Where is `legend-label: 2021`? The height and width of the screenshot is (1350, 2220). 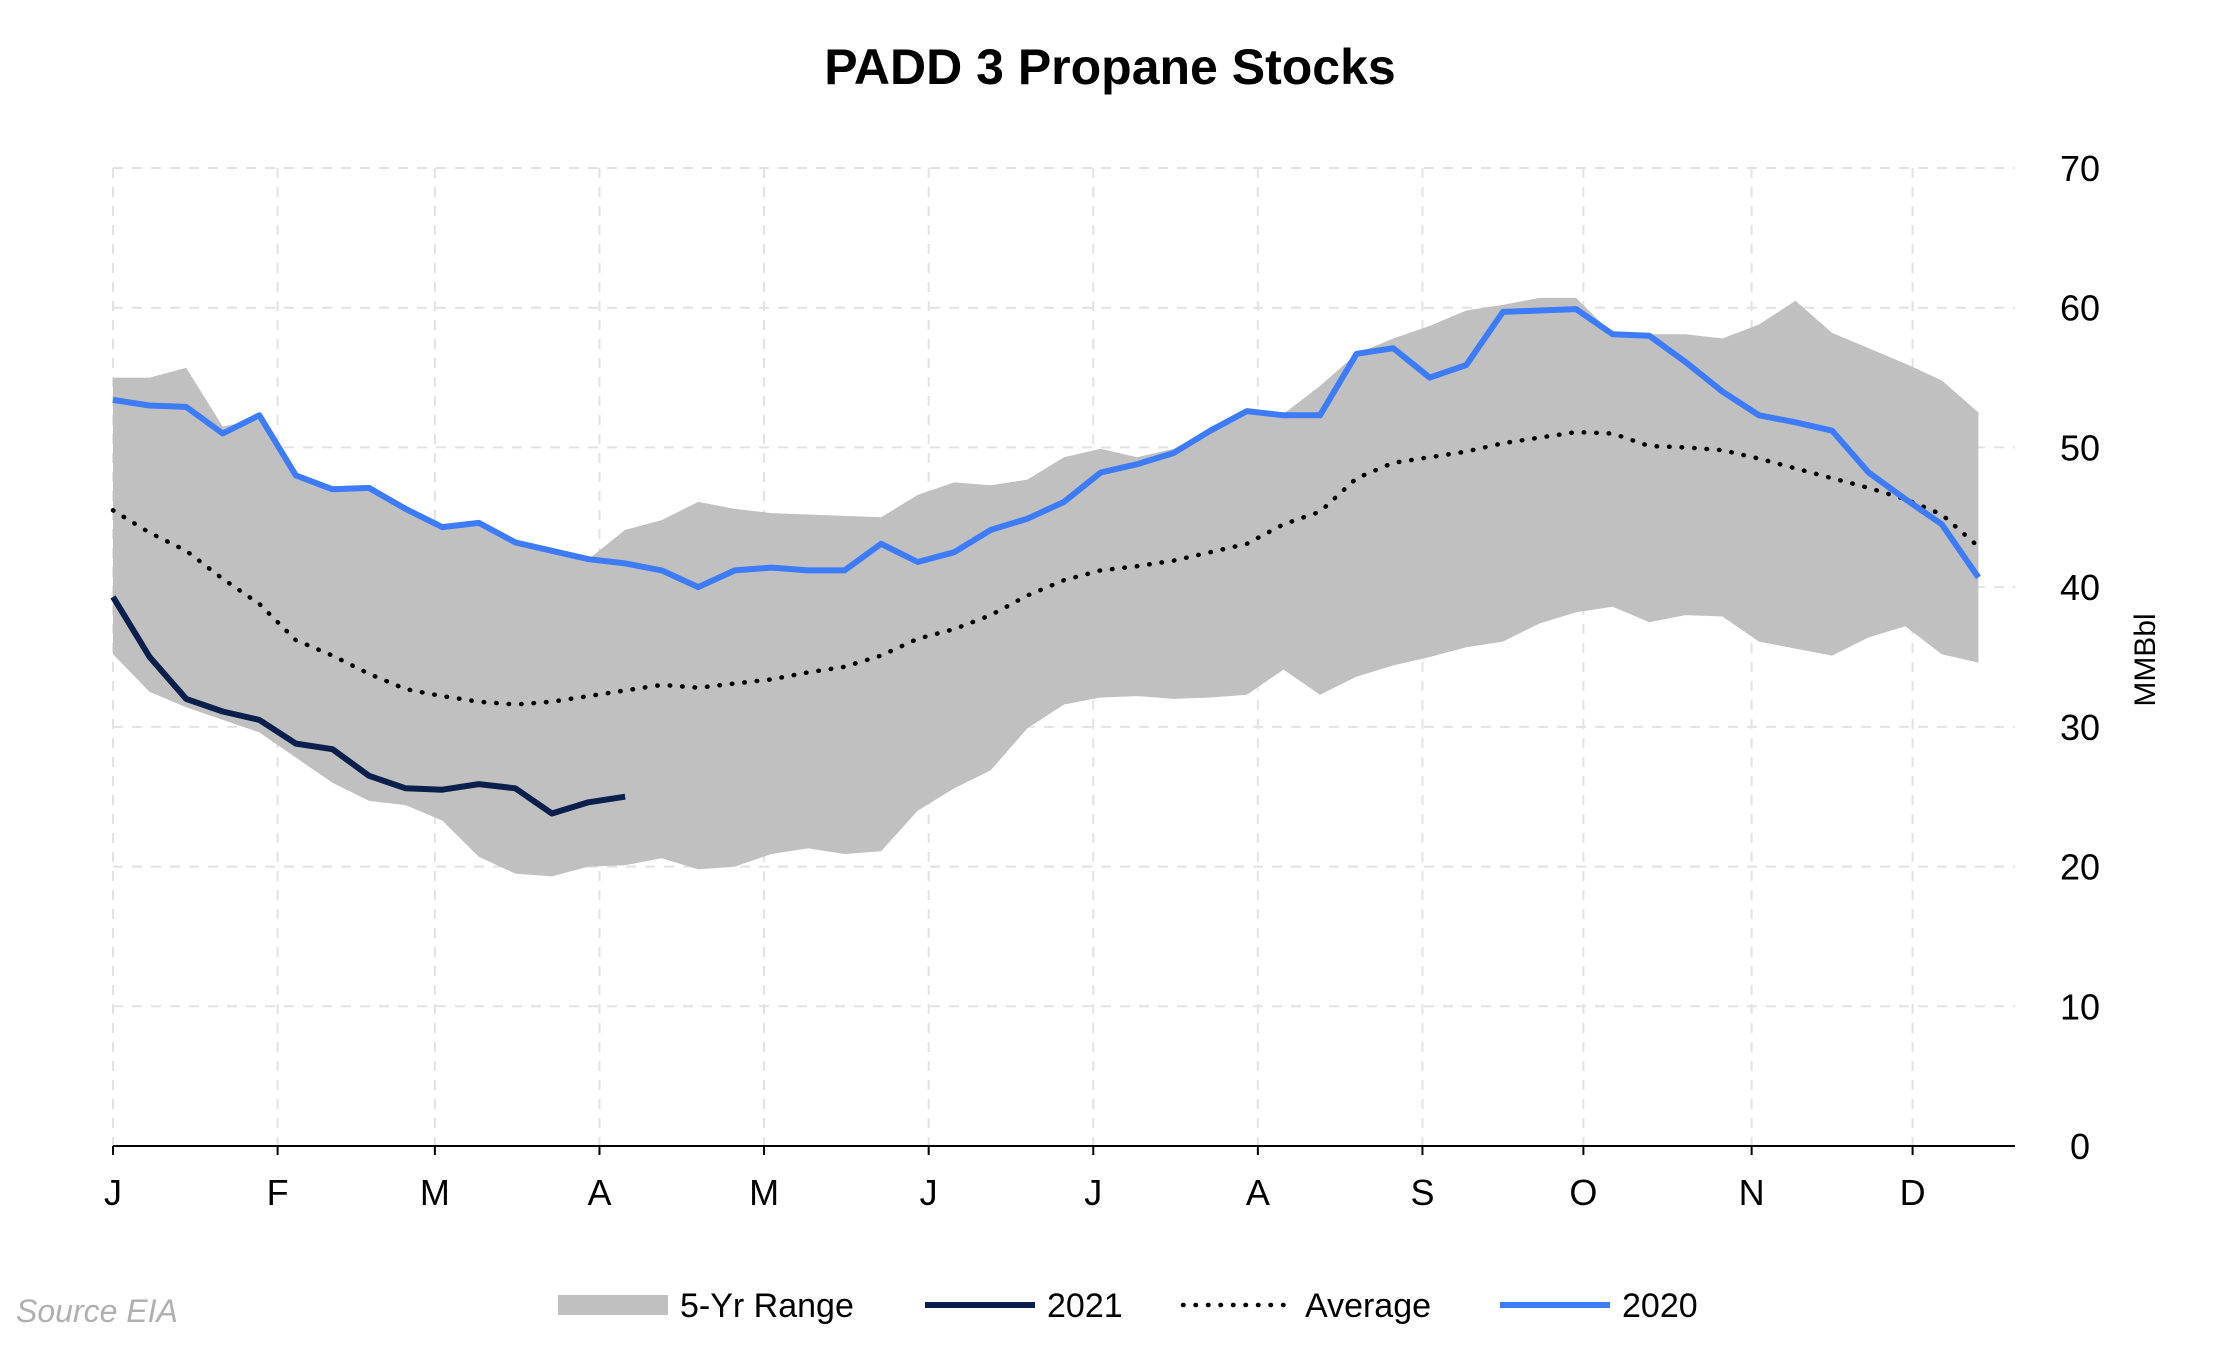 legend-label: 2021 is located at coordinates (1085, 1306).